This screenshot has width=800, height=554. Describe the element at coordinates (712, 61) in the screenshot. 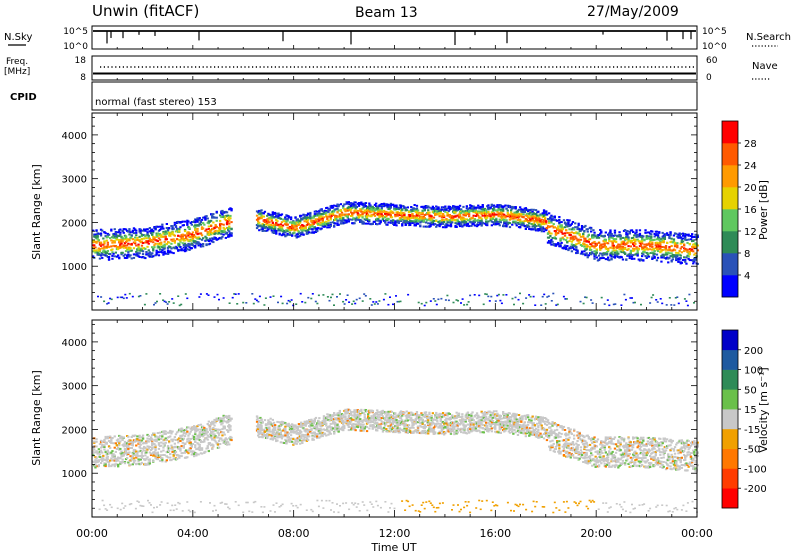

I see `nave-tick-top: 60` at that location.